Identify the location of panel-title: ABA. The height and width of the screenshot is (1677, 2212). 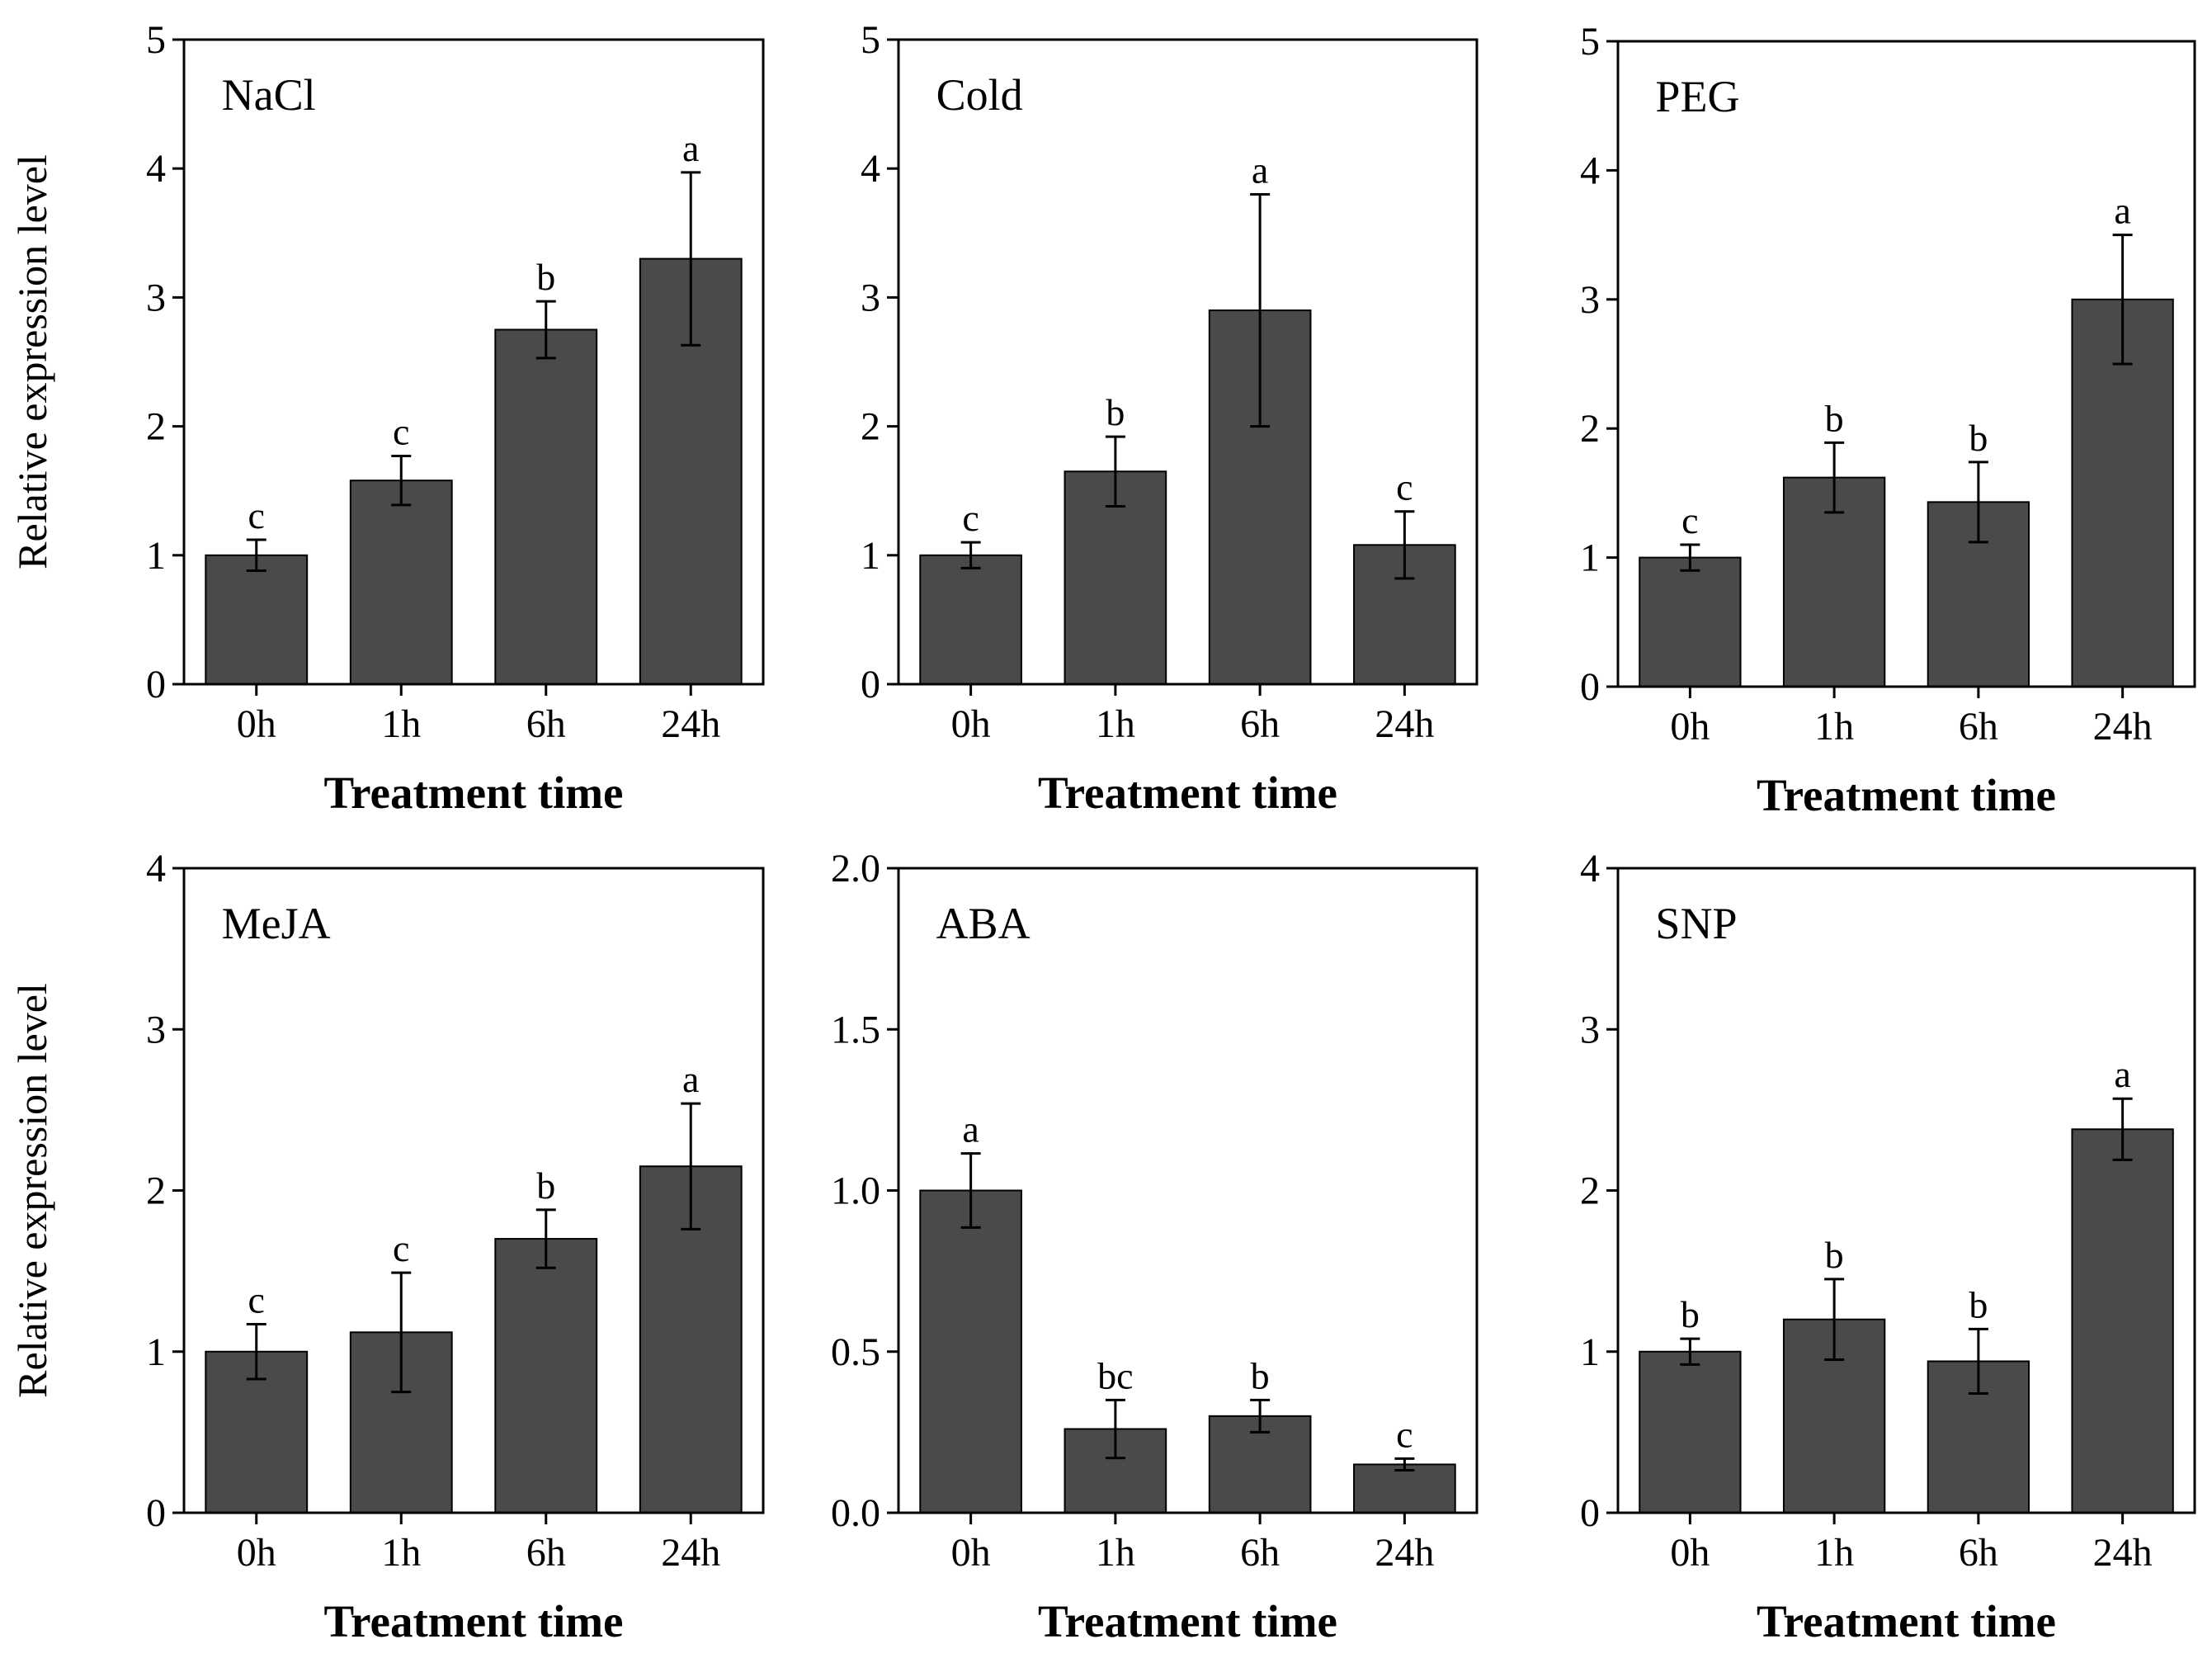
(983, 923).